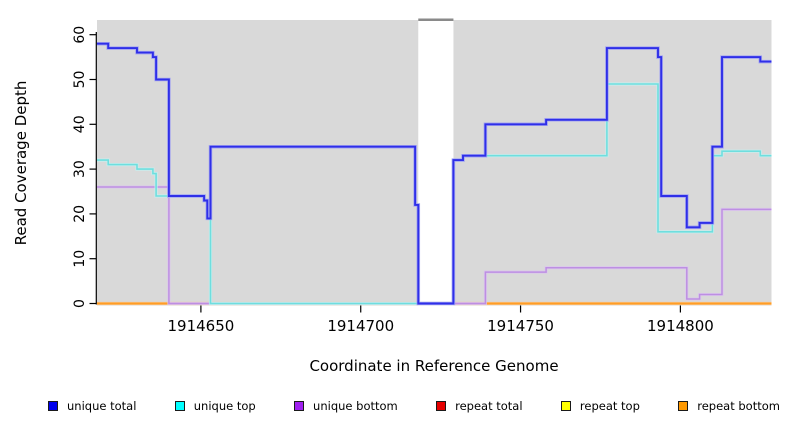 This screenshot has width=792, height=432. I want to click on y-axis-title: Read Coverage Depth, so click(21, 163).